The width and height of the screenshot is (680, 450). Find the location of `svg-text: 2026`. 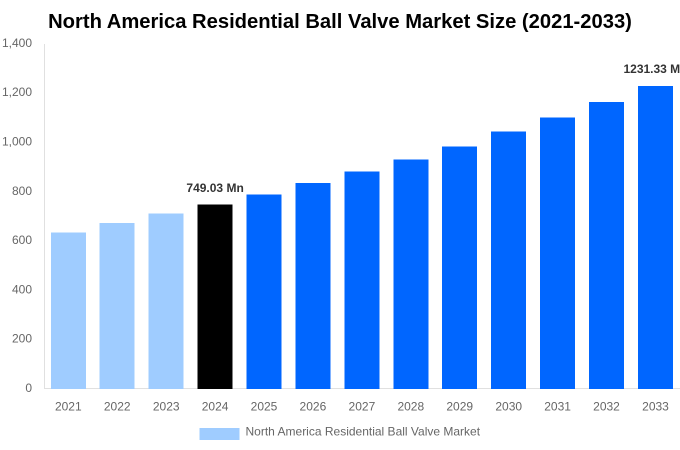

svg-text: 2026 is located at coordinates (313, 407).